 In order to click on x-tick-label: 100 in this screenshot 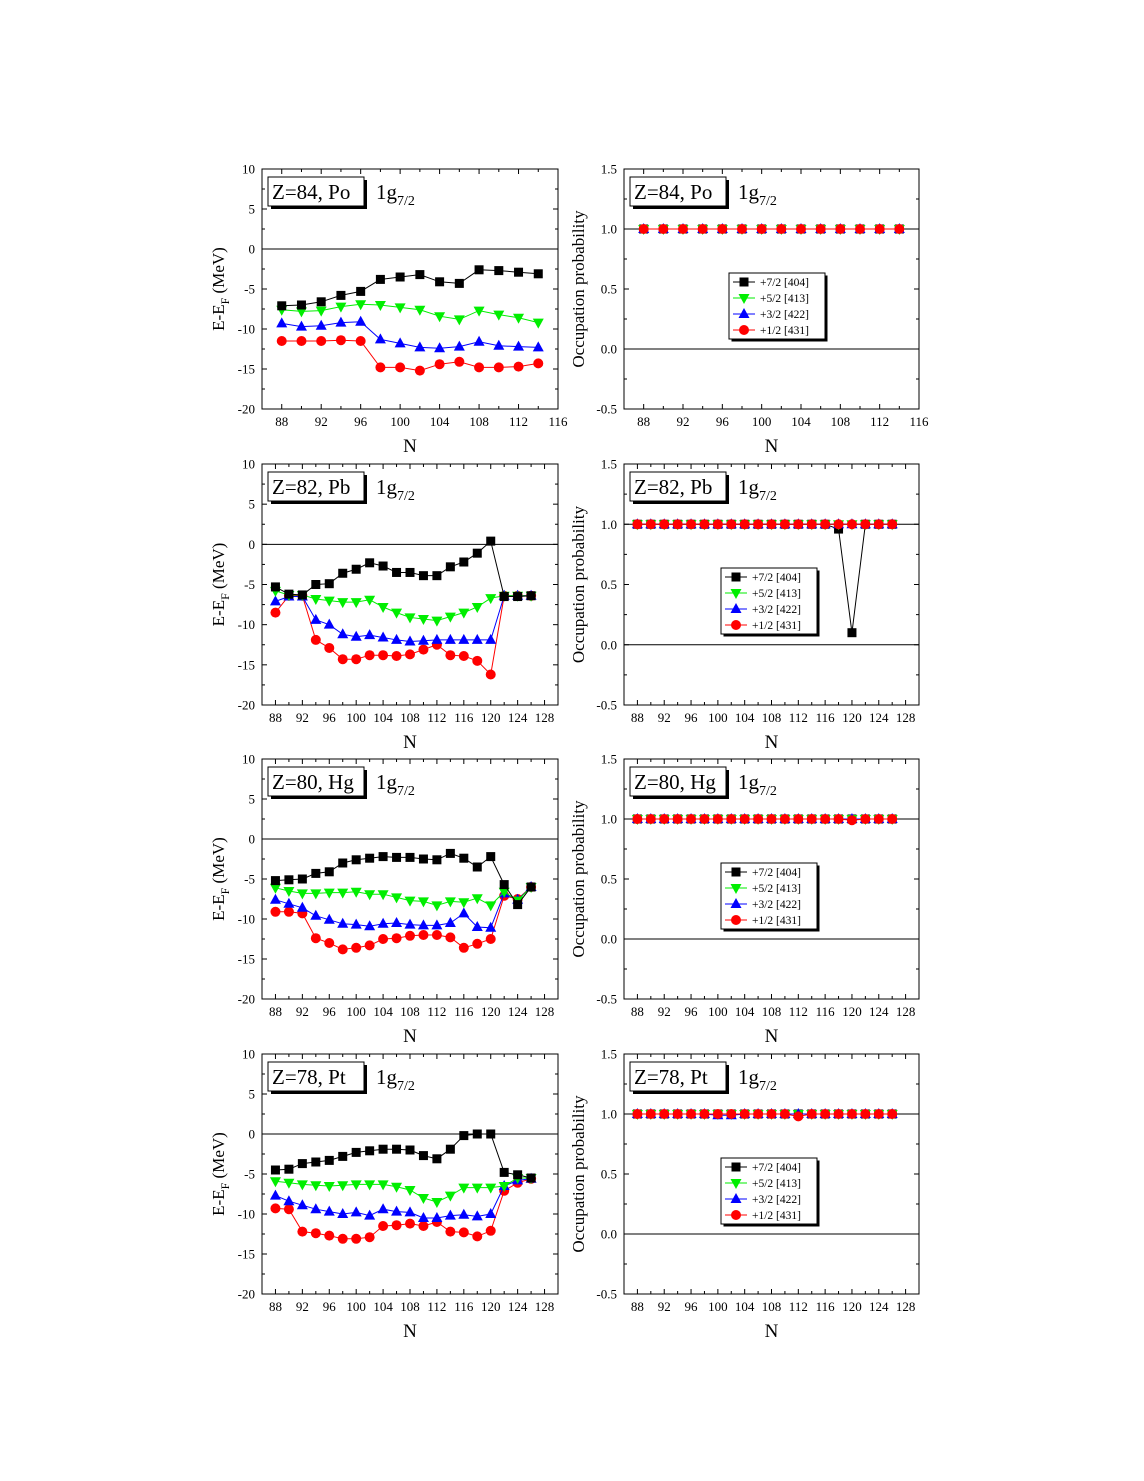, I will do `click(400, 421)`.